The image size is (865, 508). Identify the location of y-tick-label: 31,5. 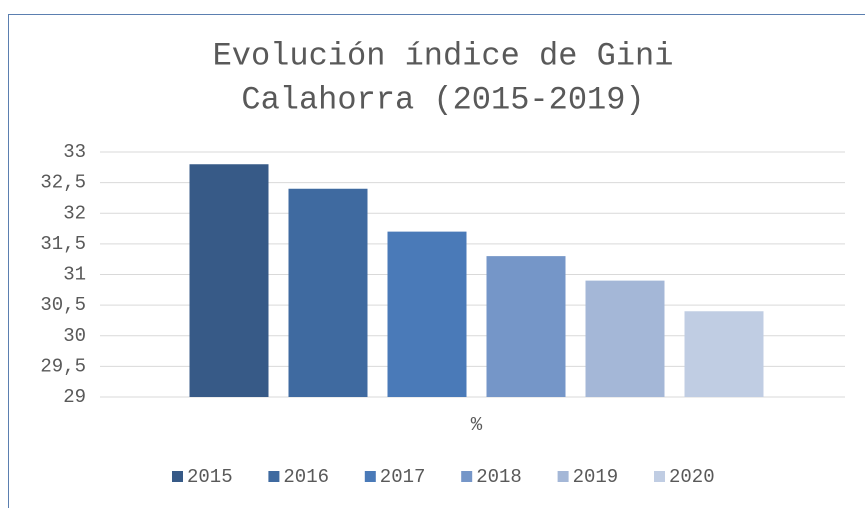
(63, 244).